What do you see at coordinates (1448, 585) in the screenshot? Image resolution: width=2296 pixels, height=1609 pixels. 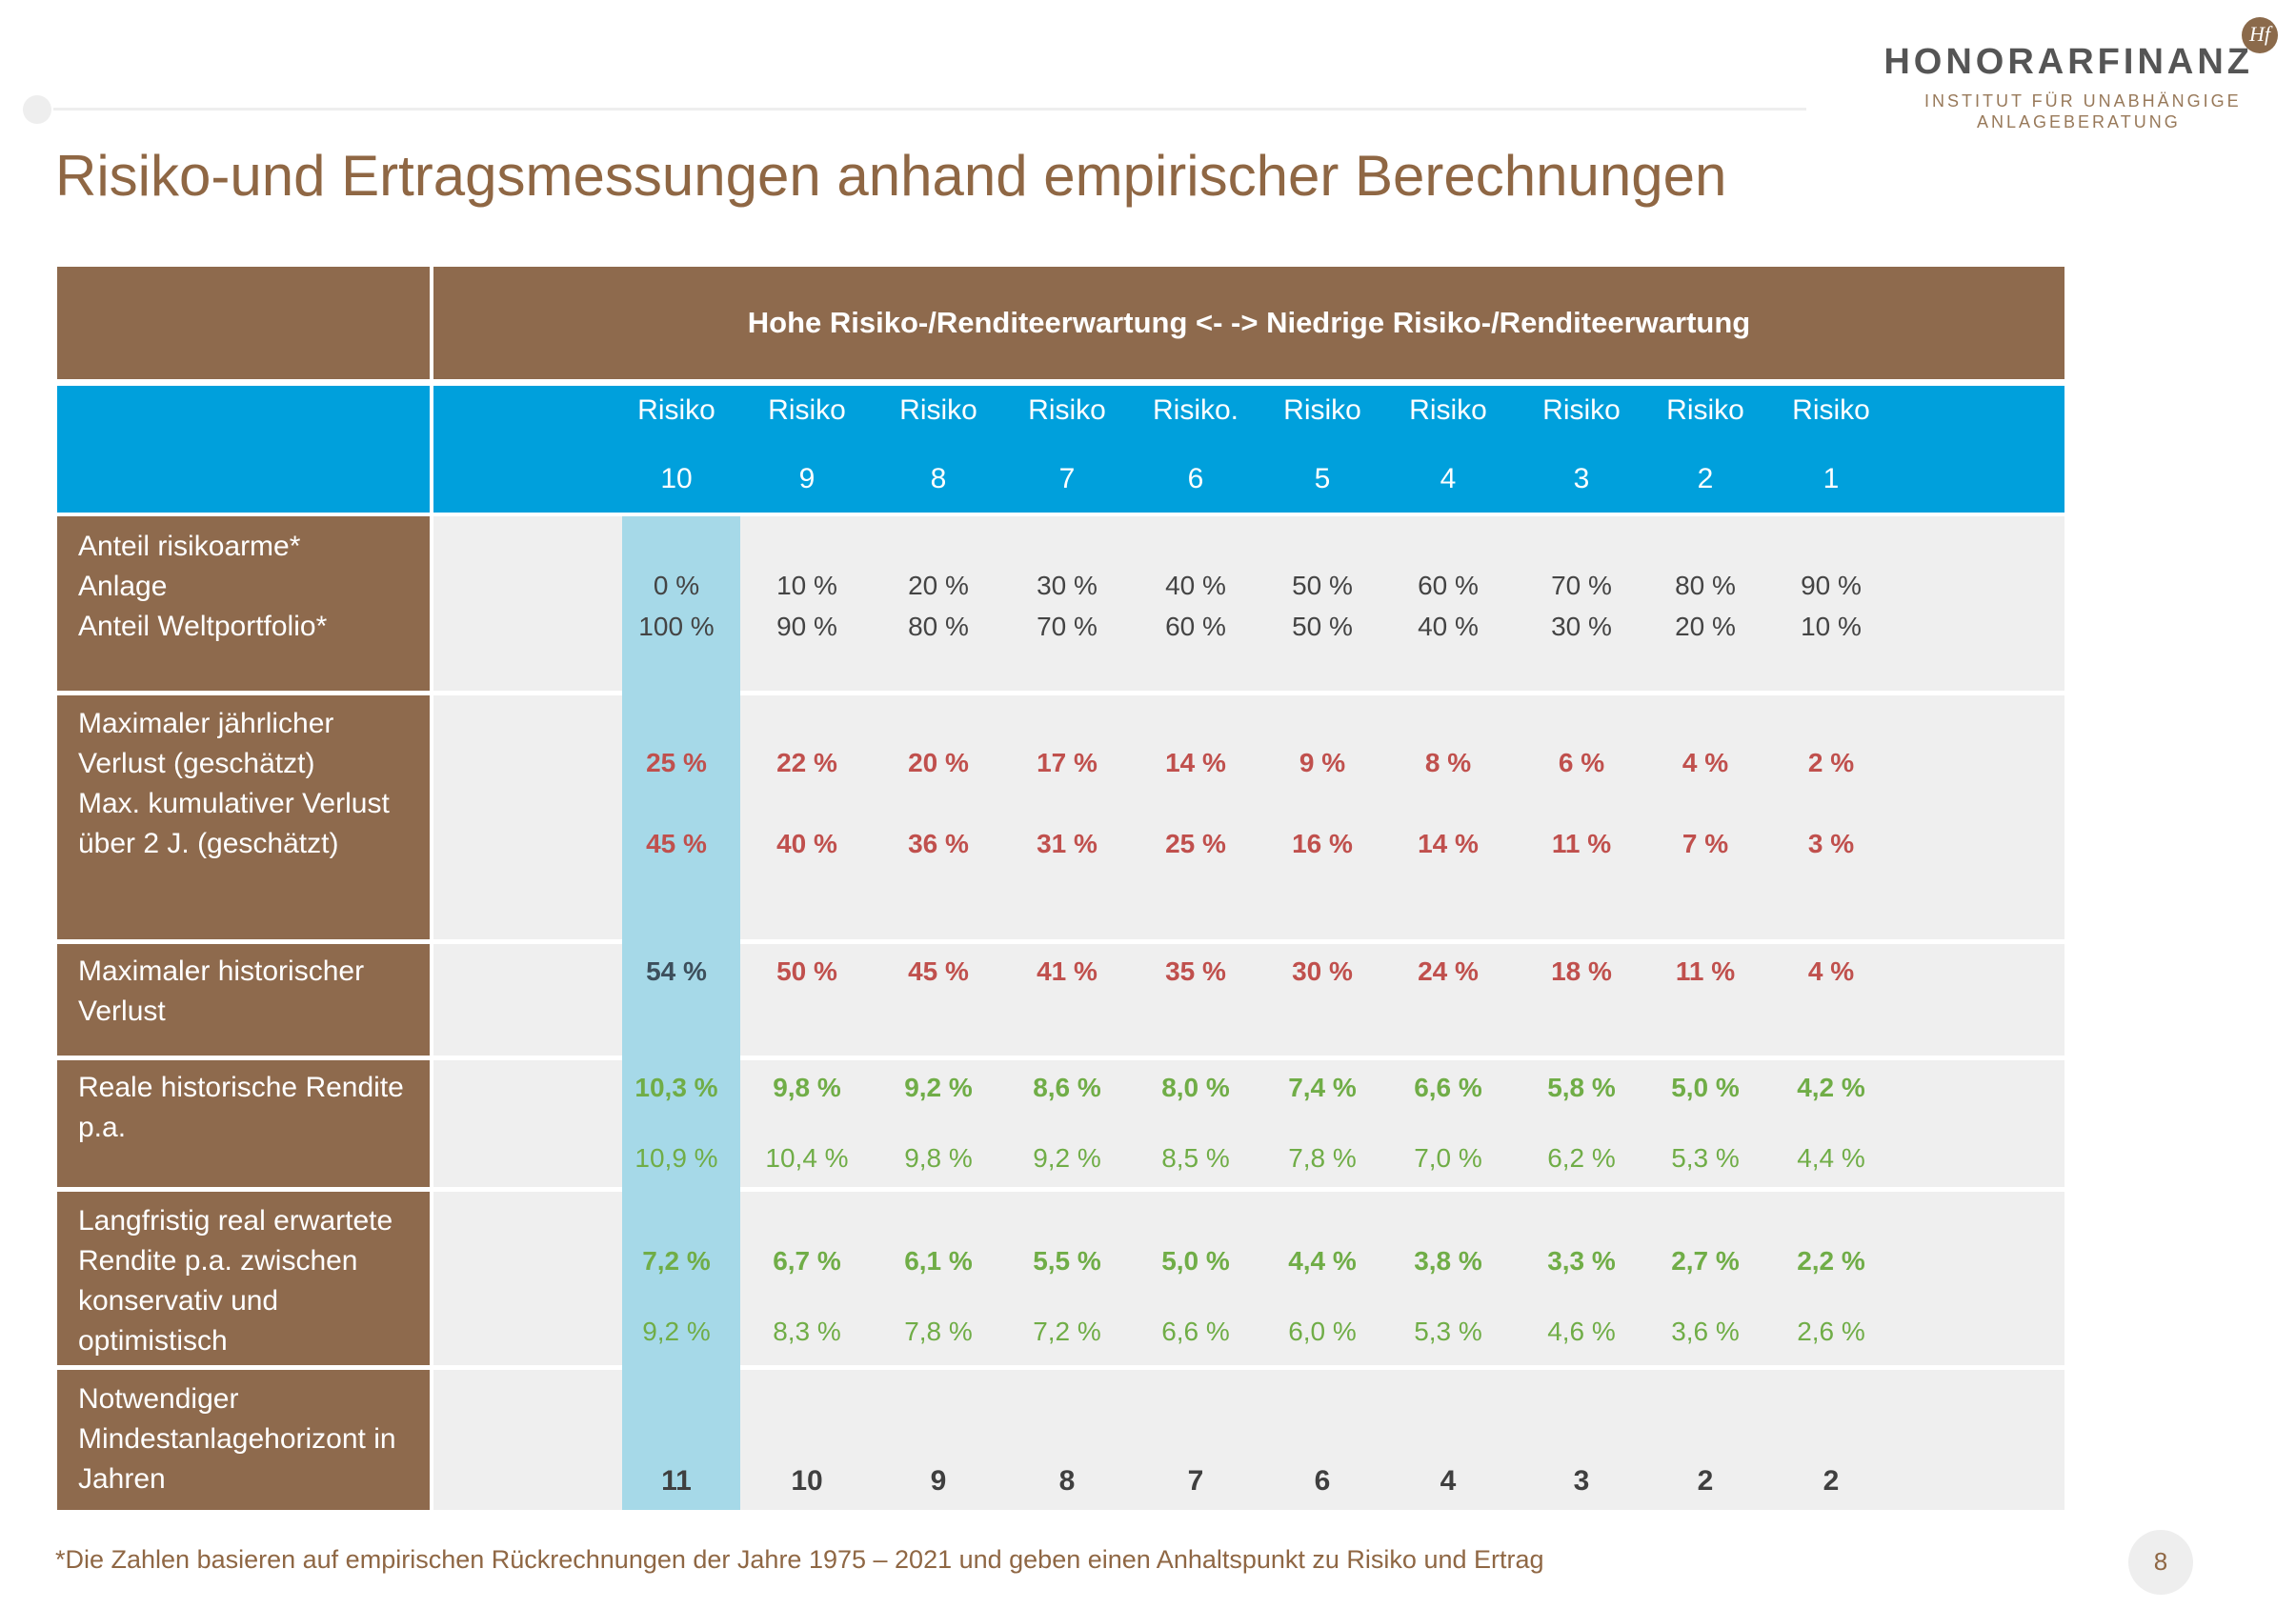 I see `anteil-risikoarm-value: 60 %` at bounding box center [1448, 585].